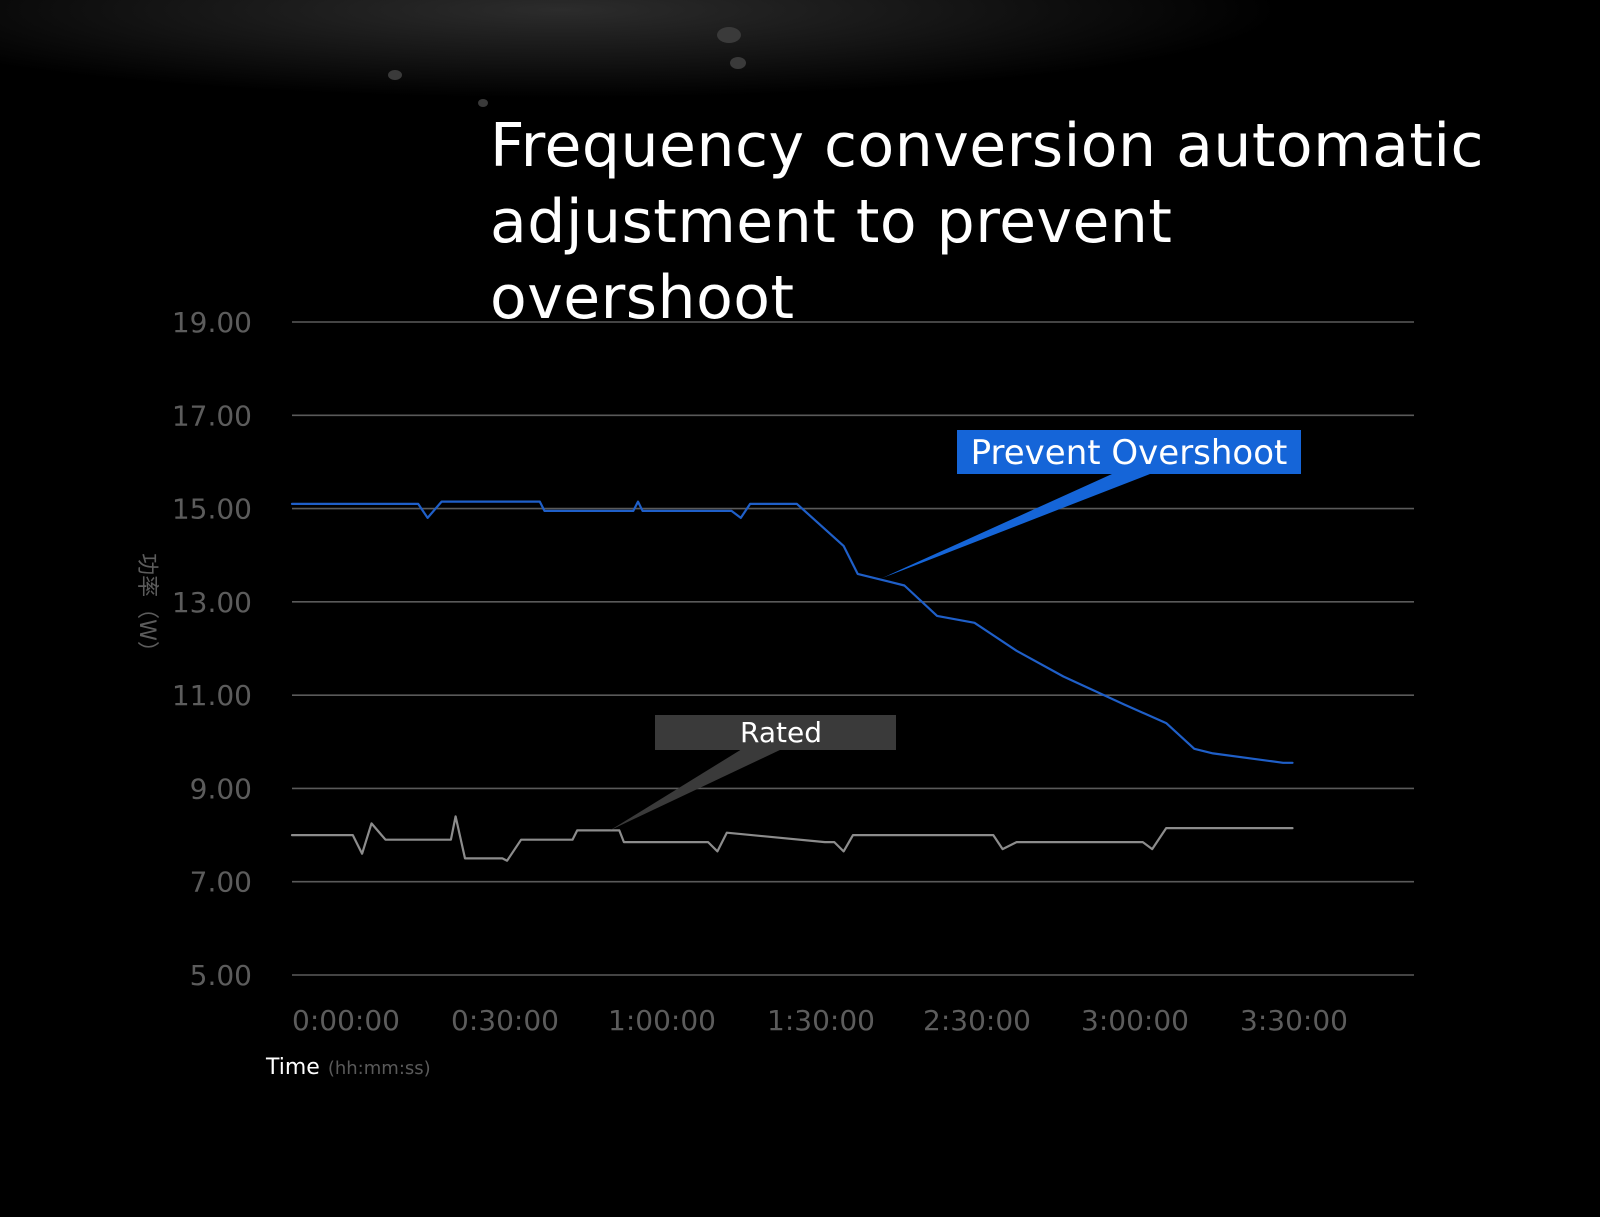  Describe the element at coordinates (505, 1020) in the screenshot. I see `x-tick-label: 0:30:00` at that location.